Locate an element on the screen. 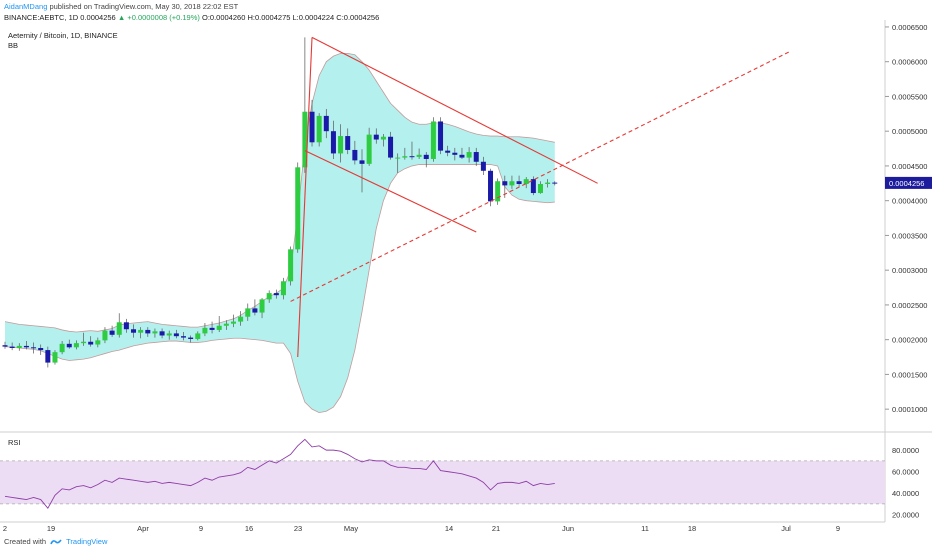 The height and width of the screenshot is (550, 932). rsi-line is located at coordinates (279, 473).